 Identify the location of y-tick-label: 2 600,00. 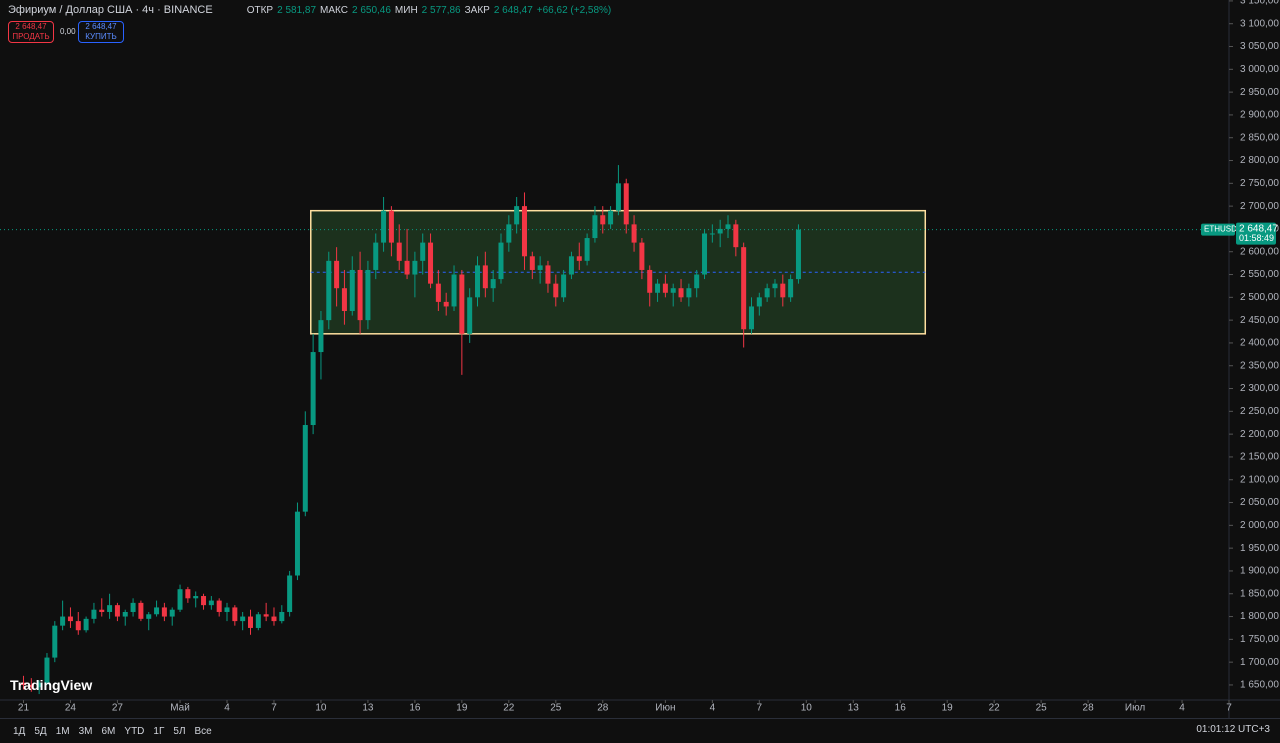
(1259, 251).